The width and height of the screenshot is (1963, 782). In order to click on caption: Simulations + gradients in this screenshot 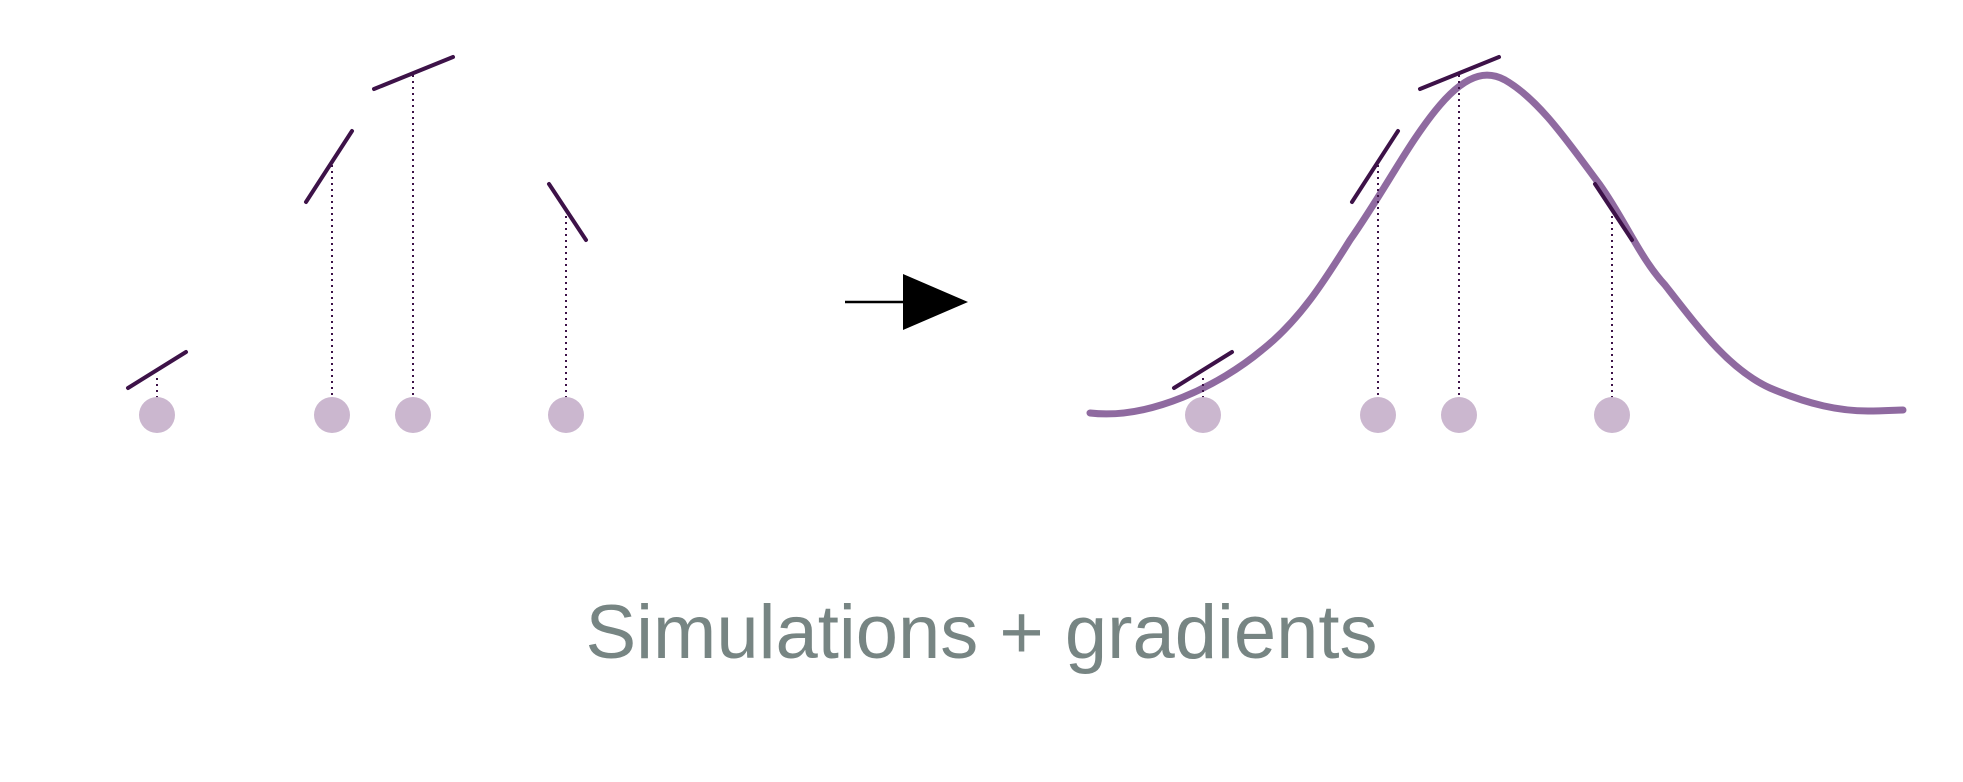, I will do `click(981, 632)`.